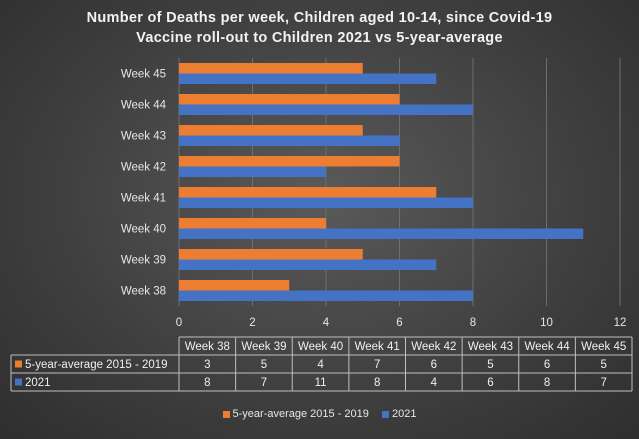  What do you see at coordinates (264, 365) in the screenshot?
I see `table-cell-5-year-average-2015-2019-week-39: 5` at bounding box center [264, 365].